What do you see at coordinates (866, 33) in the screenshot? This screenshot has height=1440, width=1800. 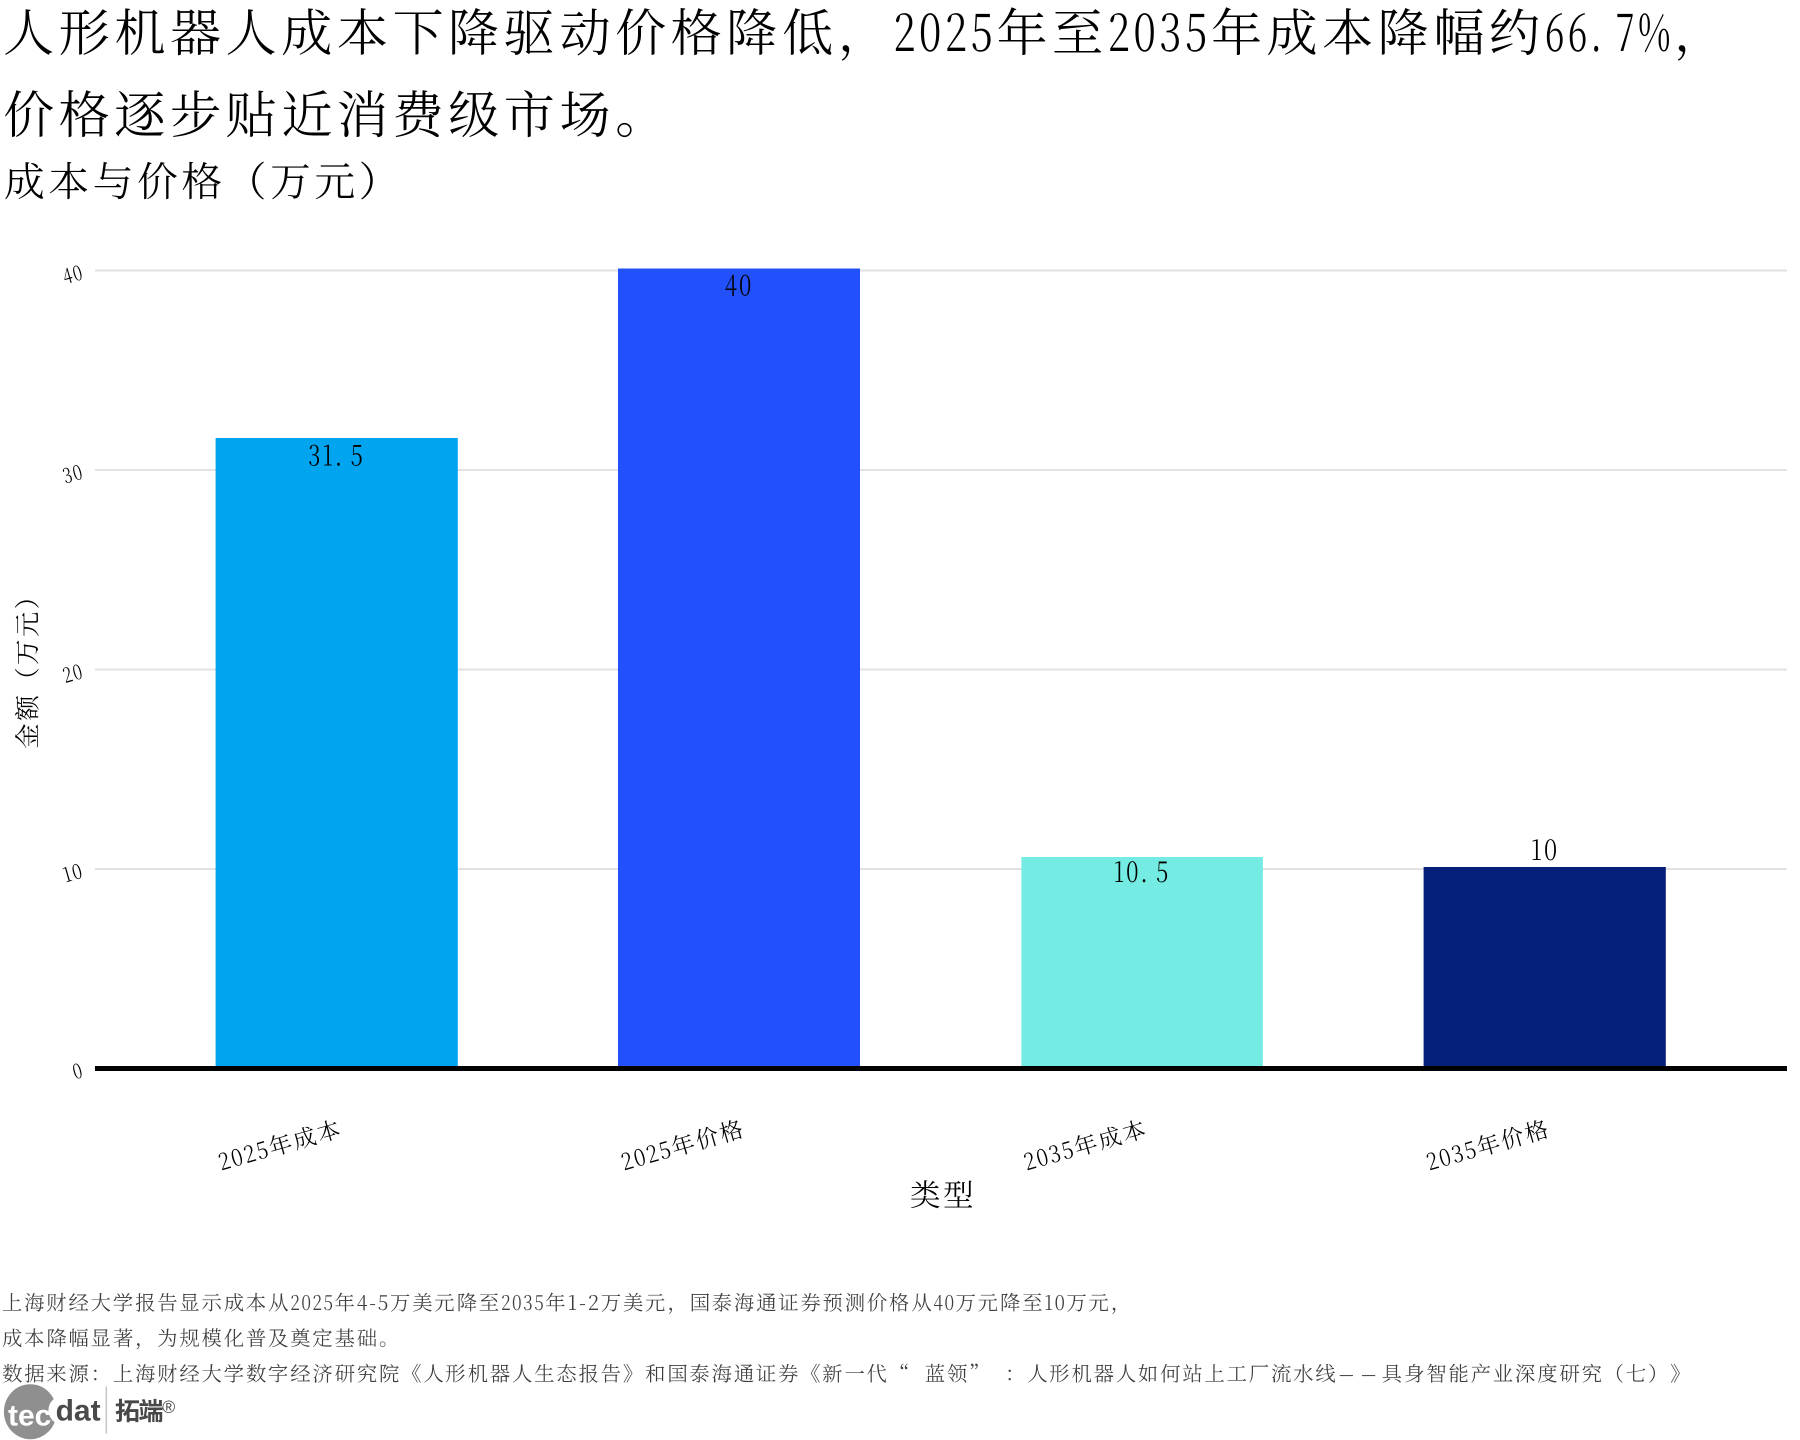 I see `svg-text:人形机器人成本下降驱动价格降低，2025年至2035年成本降: 人形机器人成本下降驱动价格降低，2025年至2035年成本降幅约66. 7%，` at bounding box center [866, 33].